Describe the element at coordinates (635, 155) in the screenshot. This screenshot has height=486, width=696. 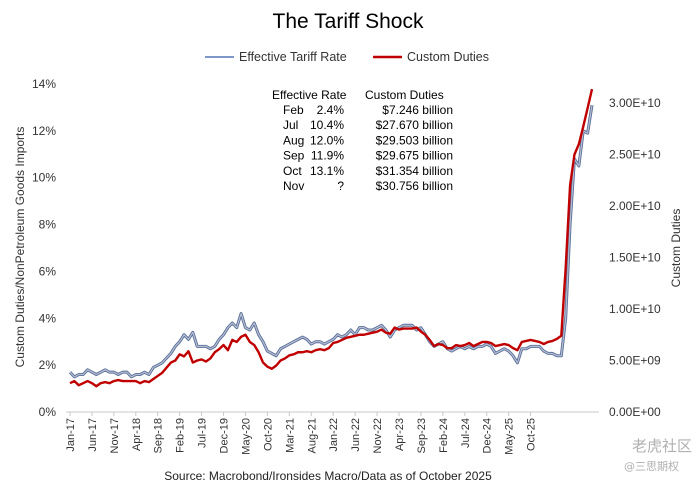
I see `right-y-tick-label: 2.50E+10` at that location.